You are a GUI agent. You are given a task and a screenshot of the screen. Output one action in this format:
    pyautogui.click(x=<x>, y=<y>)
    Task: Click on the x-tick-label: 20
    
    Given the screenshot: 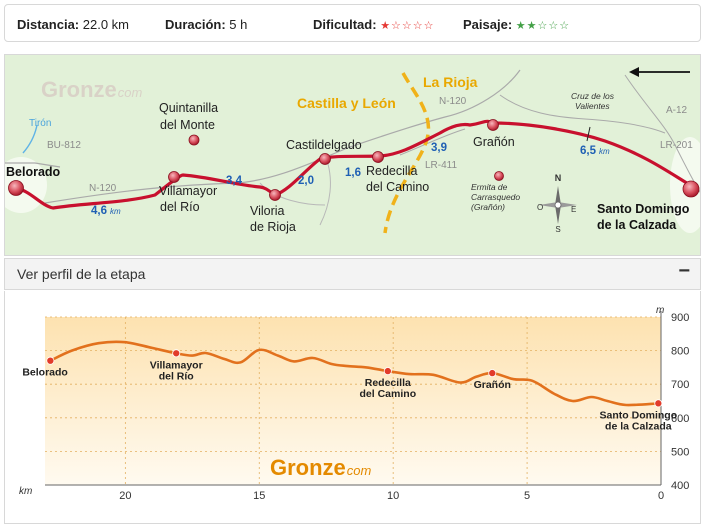 What is the action you would take?
    pyautogui.click(x=125, y=496)
    